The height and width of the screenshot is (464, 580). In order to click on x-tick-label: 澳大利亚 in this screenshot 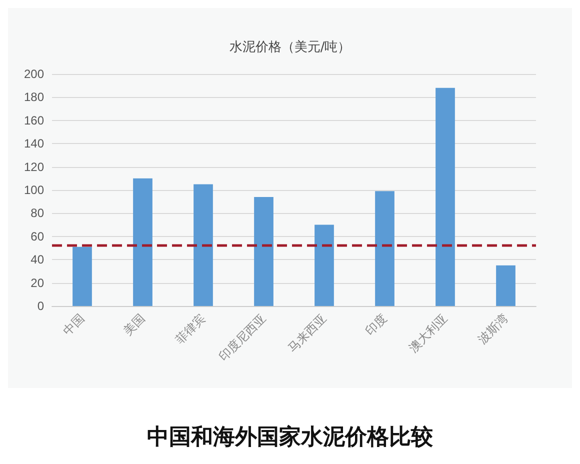, I will do `click(428, 333)`.